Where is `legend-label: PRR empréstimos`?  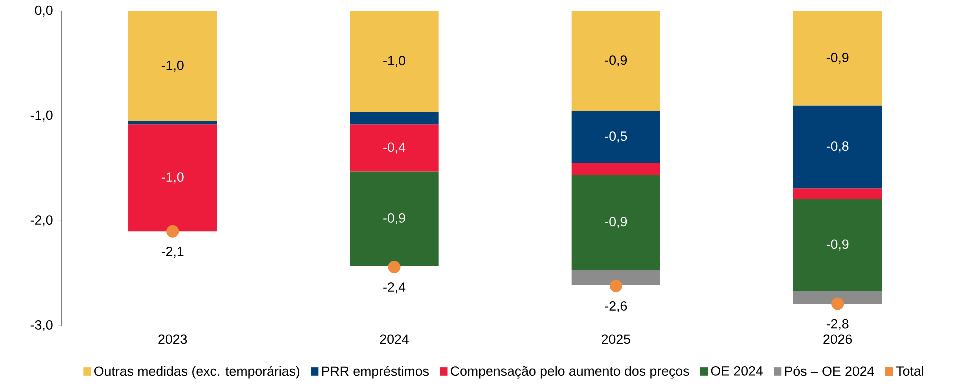 legend-label: PRR empréstimos is located at coordinates (375, 372).